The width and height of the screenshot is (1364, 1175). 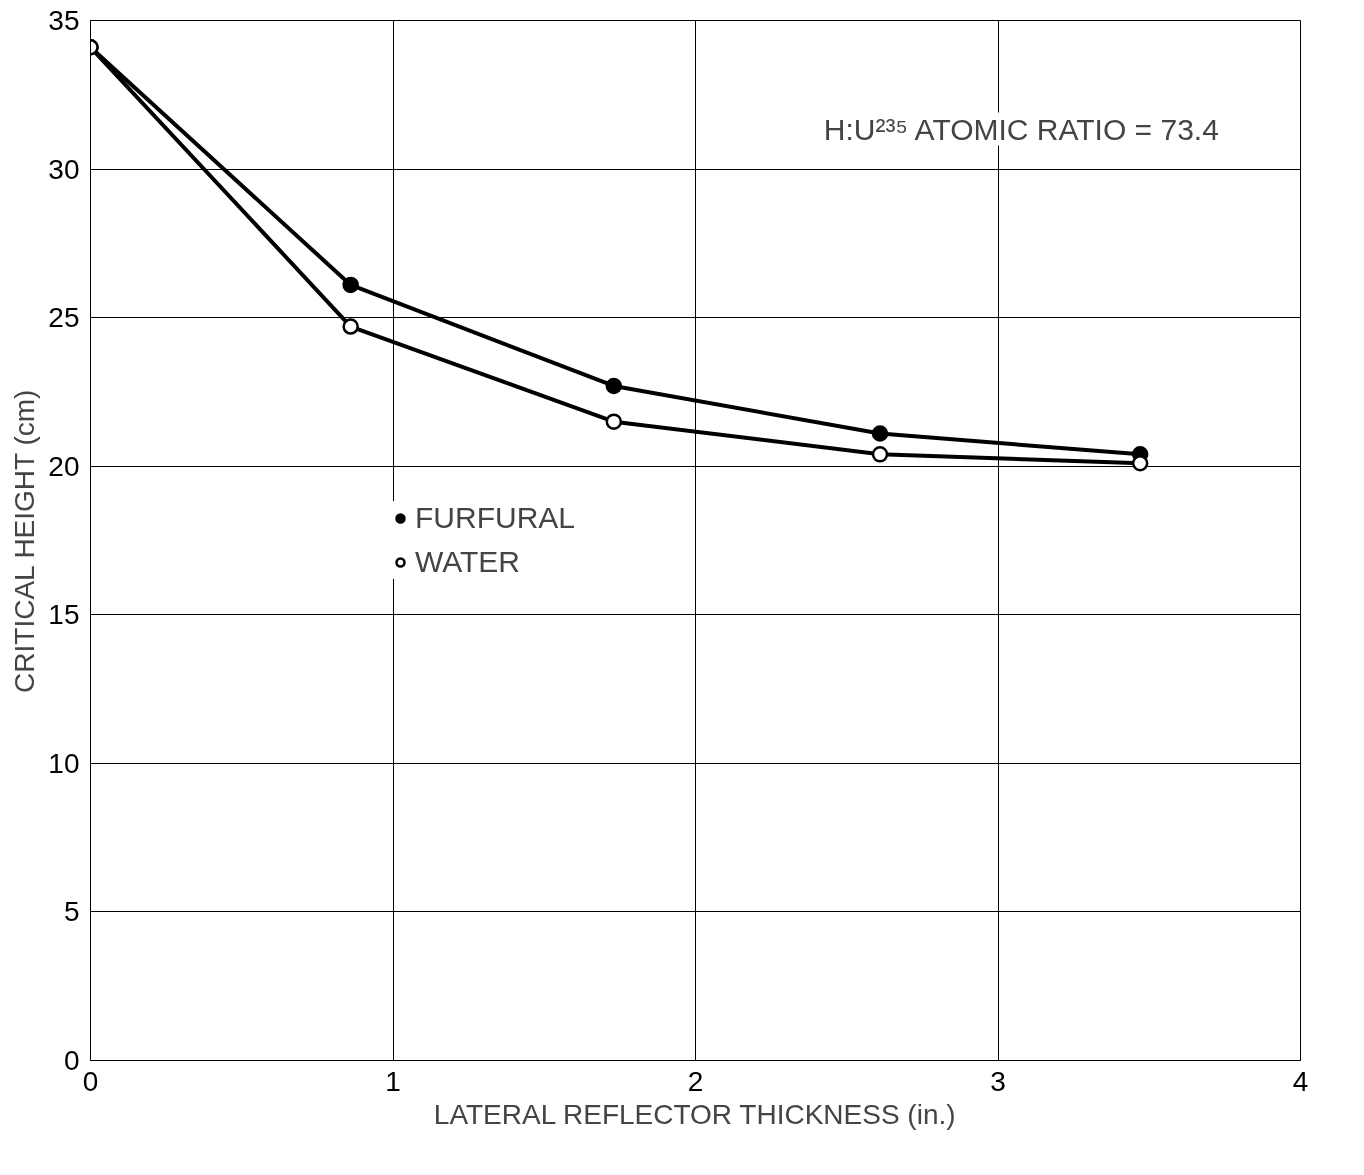 I want to click on y-tick-label: 0, so click(x=71, y=1060).